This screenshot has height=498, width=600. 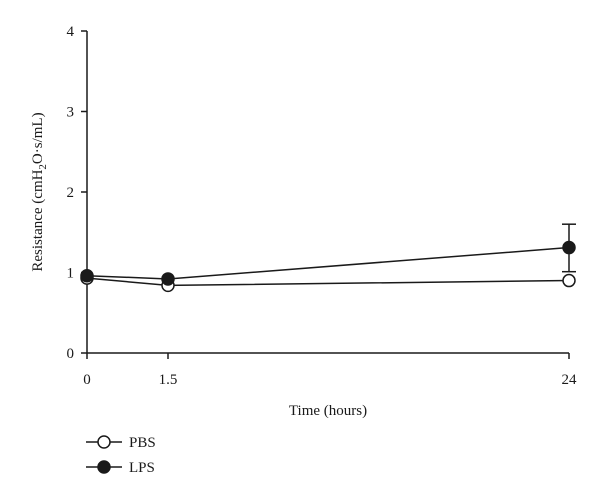 I want to click on lps-series-line, so click(x=328, y=263).